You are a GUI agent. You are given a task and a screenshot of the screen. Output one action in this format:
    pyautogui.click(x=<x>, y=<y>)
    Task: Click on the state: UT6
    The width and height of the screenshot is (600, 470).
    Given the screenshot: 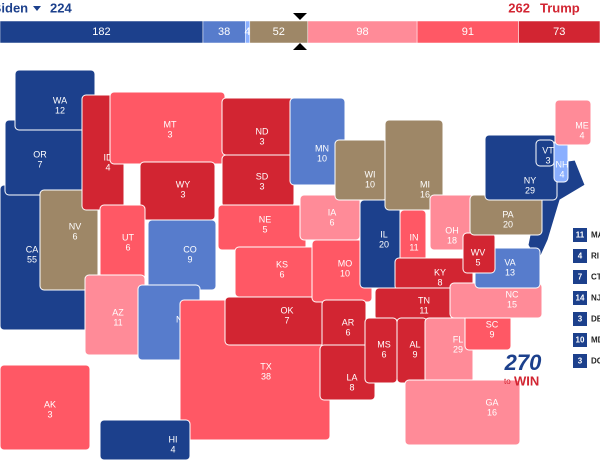 What is the action you would take?
    pyautogui.click(x=122, y=242)
    